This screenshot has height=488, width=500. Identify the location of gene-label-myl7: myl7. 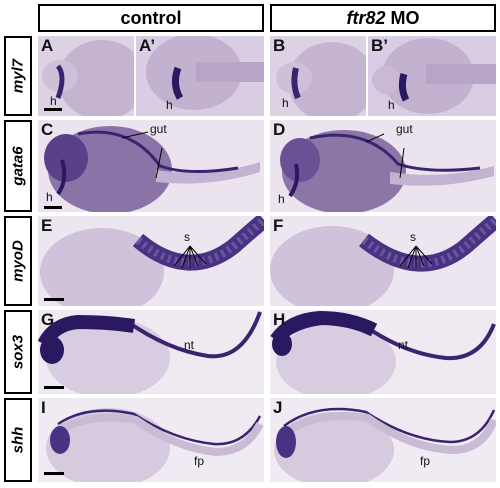
(18, 76).